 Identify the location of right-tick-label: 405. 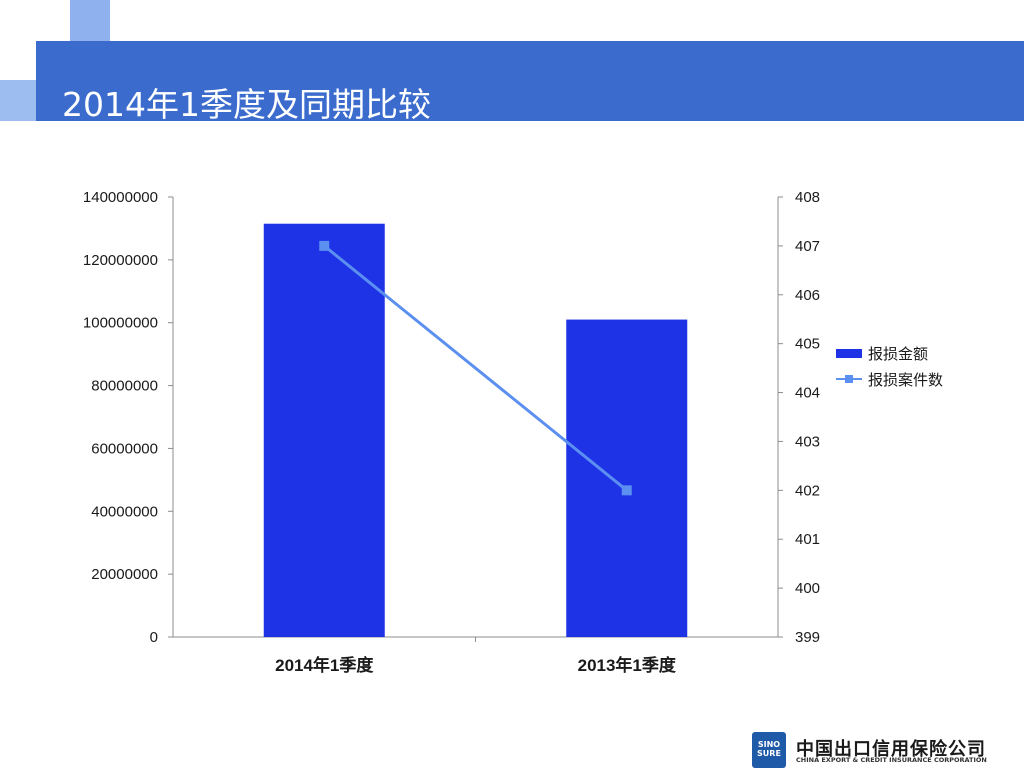
(807, 344).